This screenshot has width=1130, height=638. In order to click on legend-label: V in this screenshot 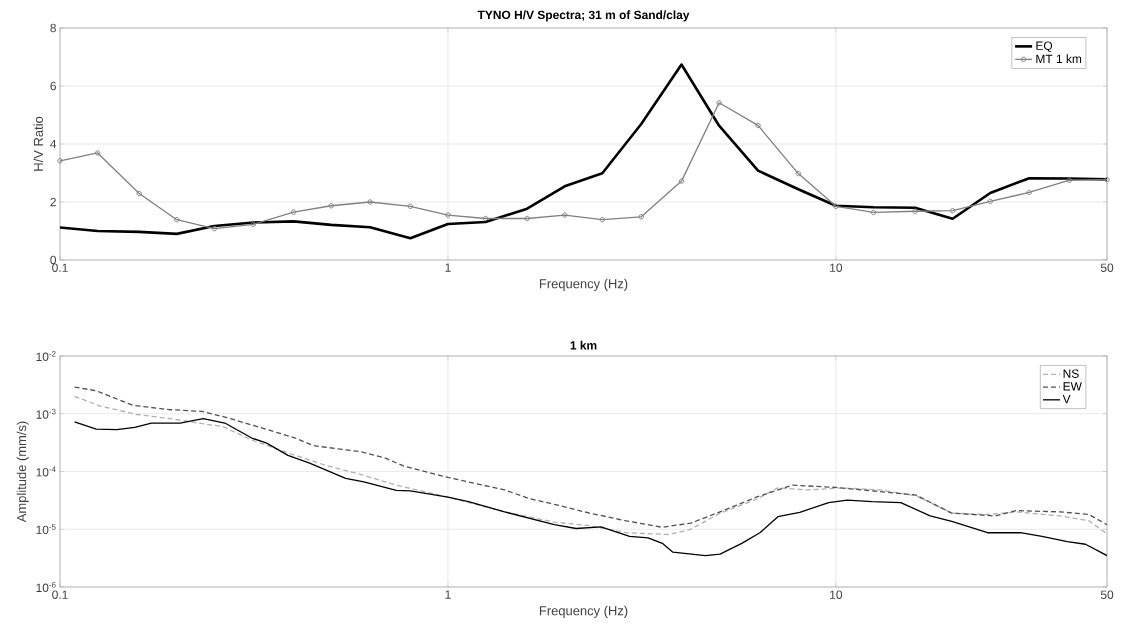, I will do `click(1066, 399)`.